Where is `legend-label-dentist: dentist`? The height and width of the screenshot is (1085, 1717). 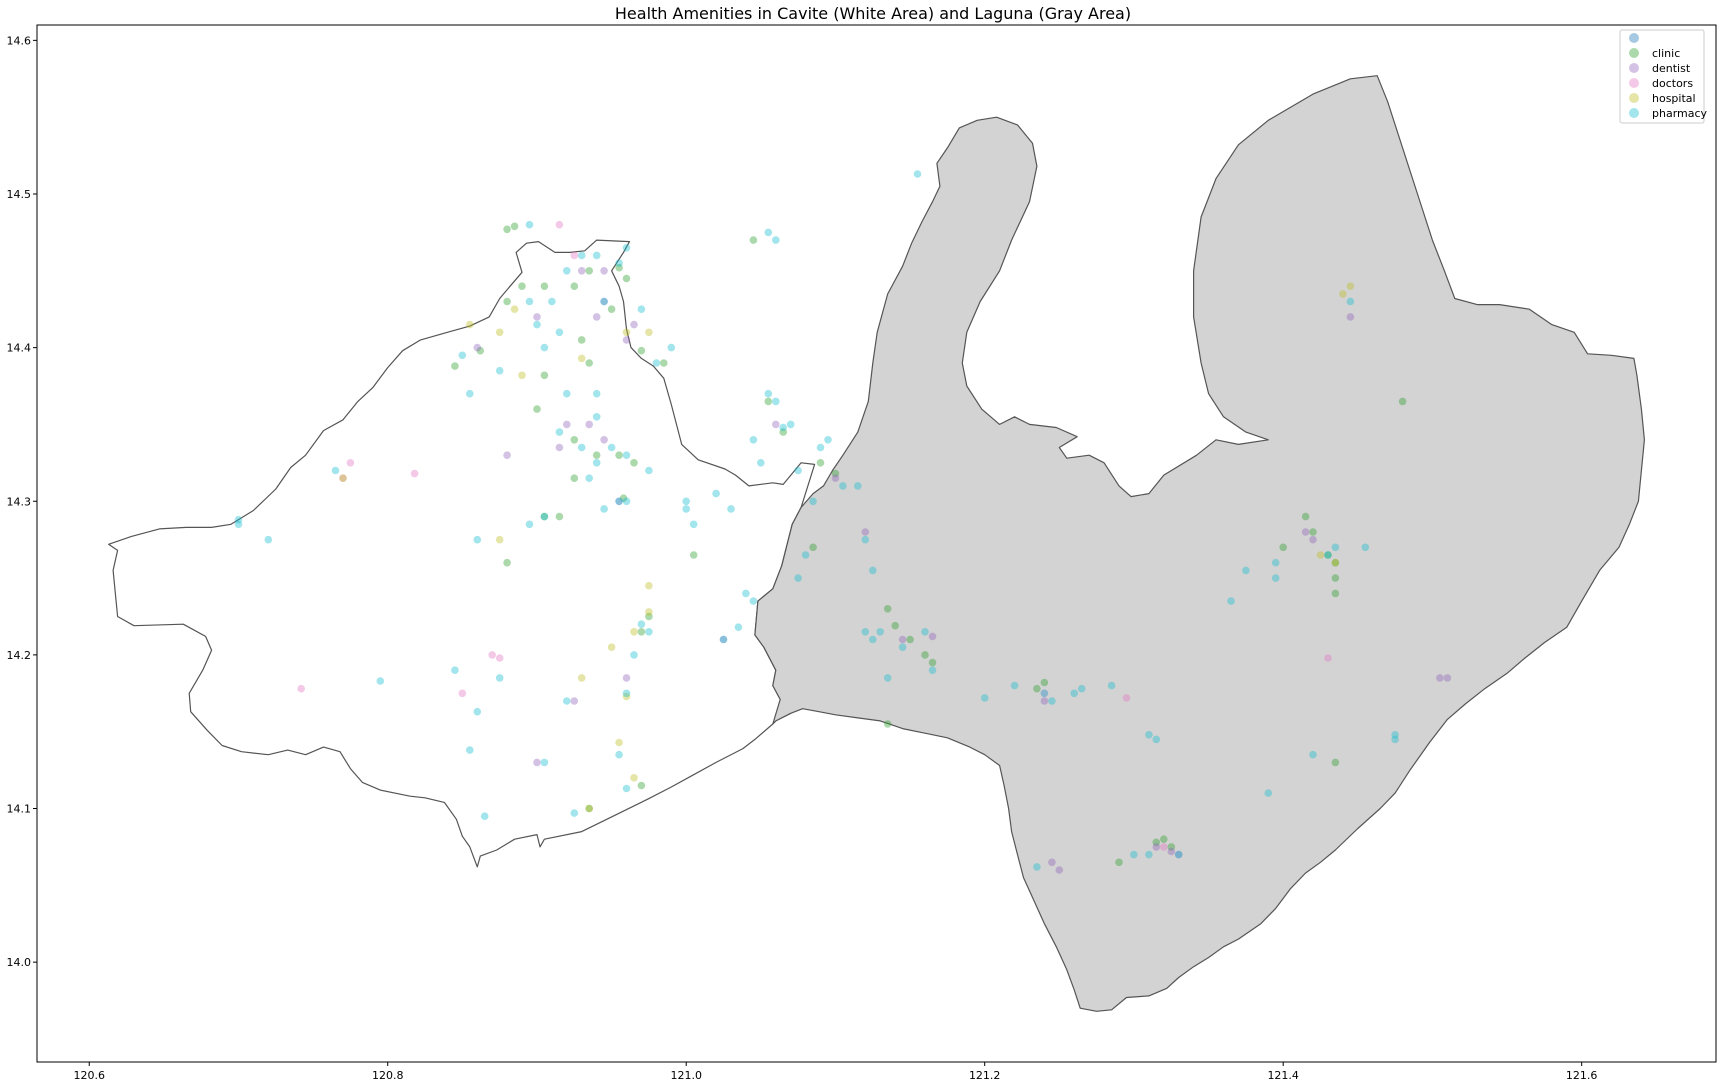
legend-label-dentist: dentist is located at coordinates (1671, 68).